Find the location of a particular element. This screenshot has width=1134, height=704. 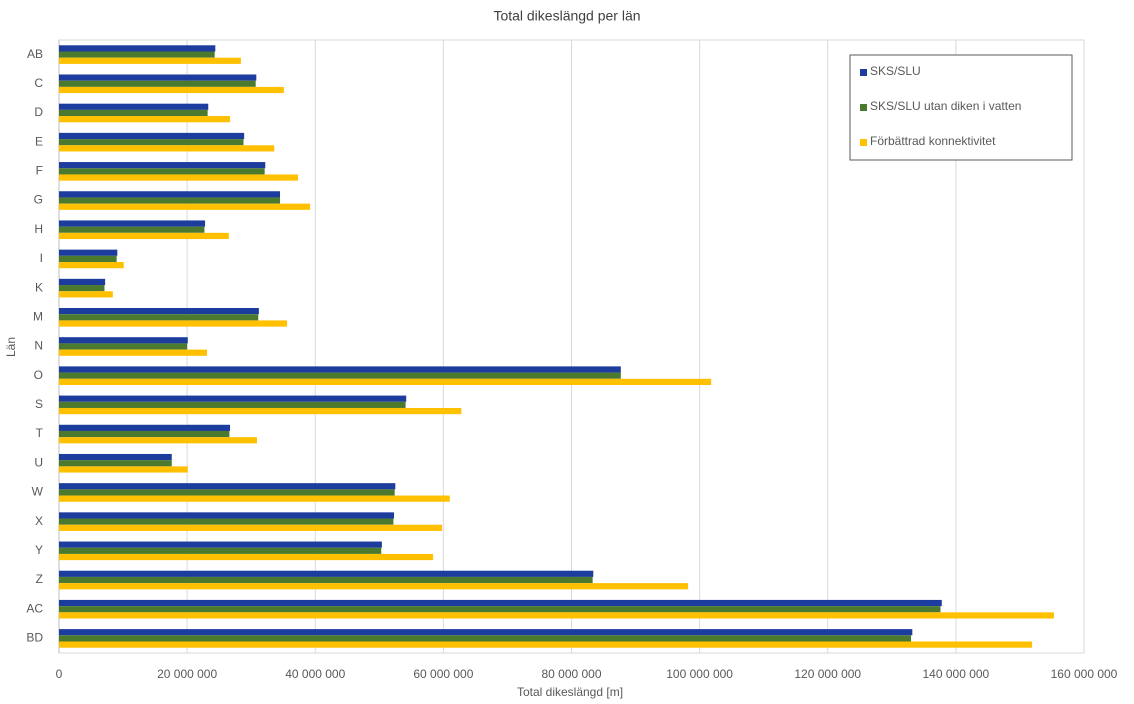

chart-title: Total dikeslängd per län is located at coordinates (566, 16).